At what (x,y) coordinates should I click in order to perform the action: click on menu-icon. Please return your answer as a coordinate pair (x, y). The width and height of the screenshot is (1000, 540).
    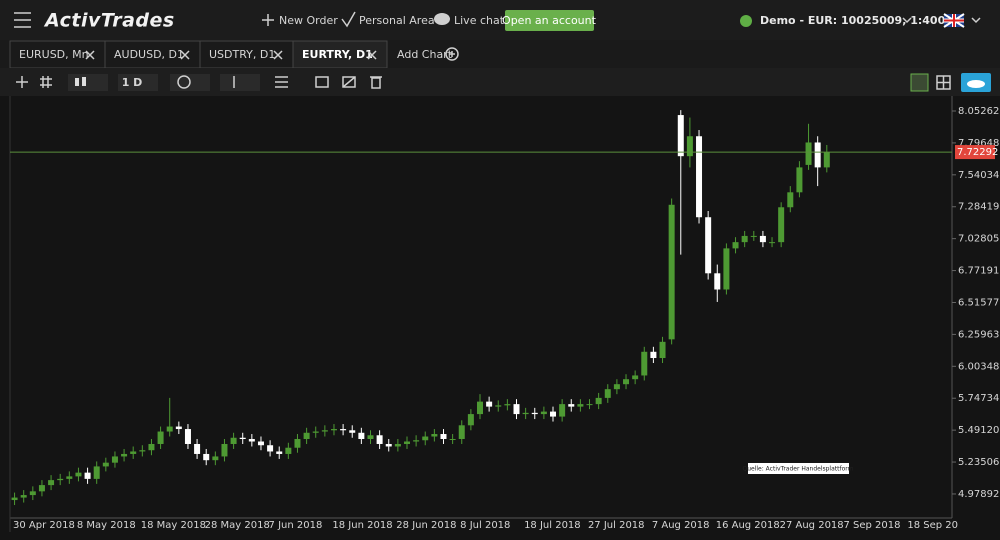
    Looking at the image, I should click on (22, 20).